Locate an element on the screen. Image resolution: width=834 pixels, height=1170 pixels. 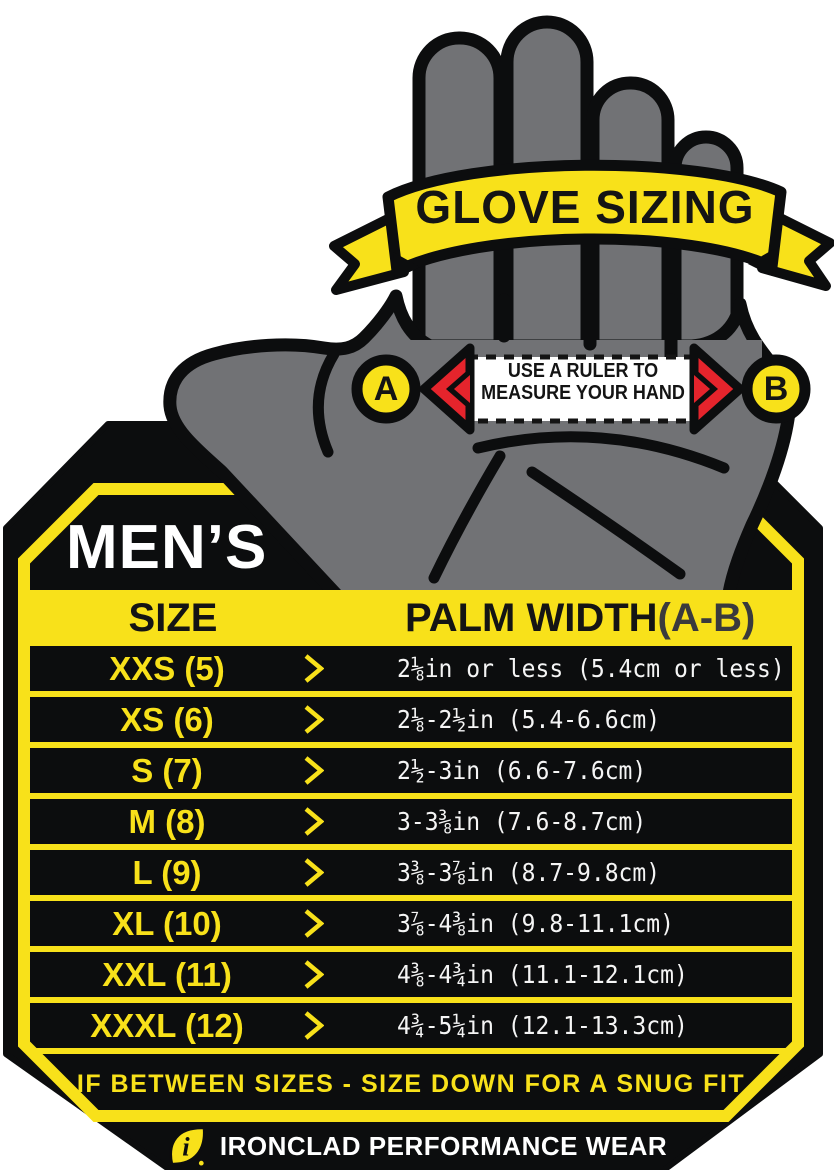
thumb-crease is located at coordinates (326, 403).